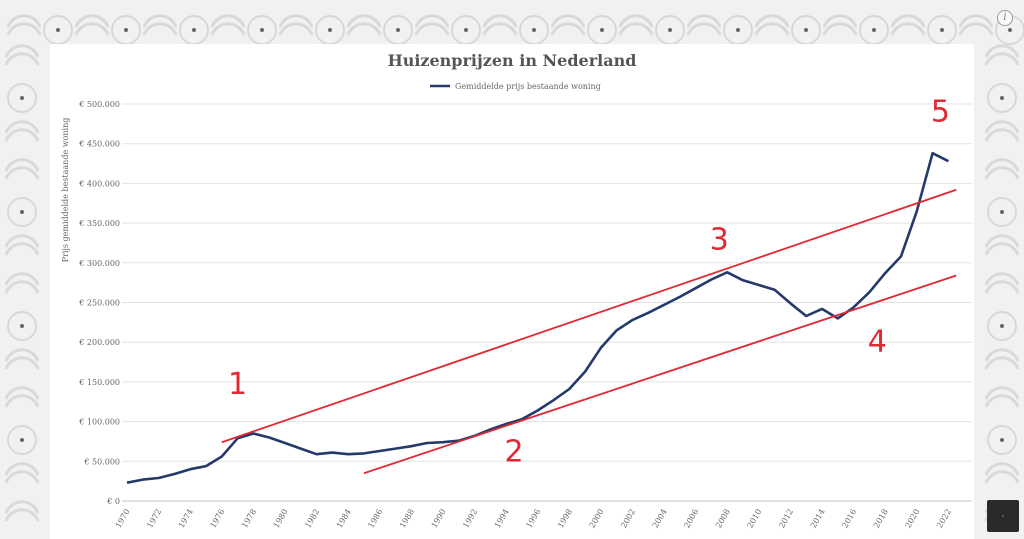 This screenshot has width=1024, height=539. What do you see at coordinates (877, 342) in the screenshot?
I see `annotation-number: 4` at bounding box center [877, 342].